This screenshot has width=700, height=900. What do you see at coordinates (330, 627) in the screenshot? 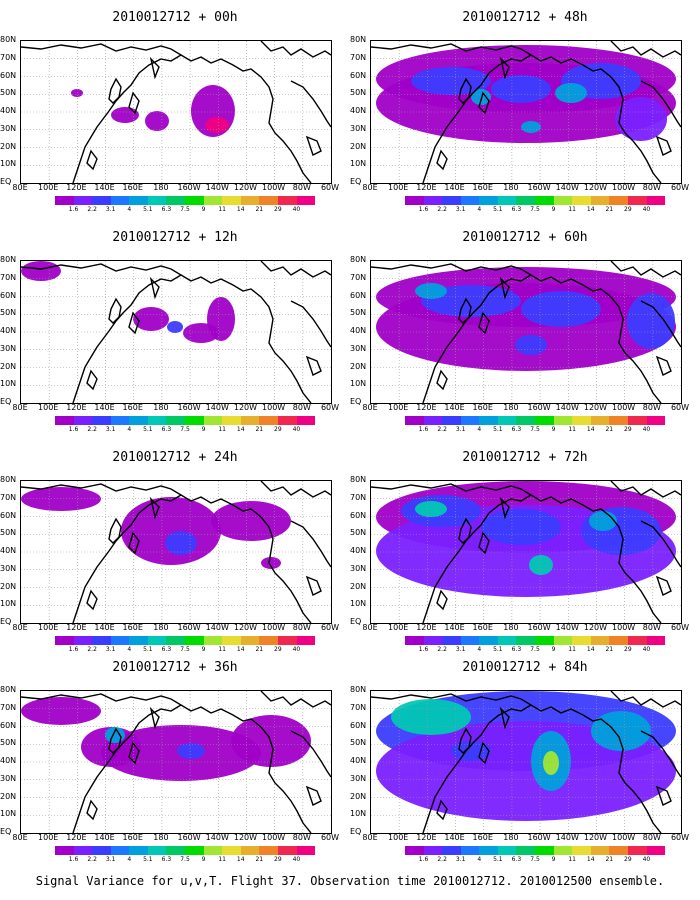
I see `lon-tick-label: 60W` at bounding box center [330, 627].